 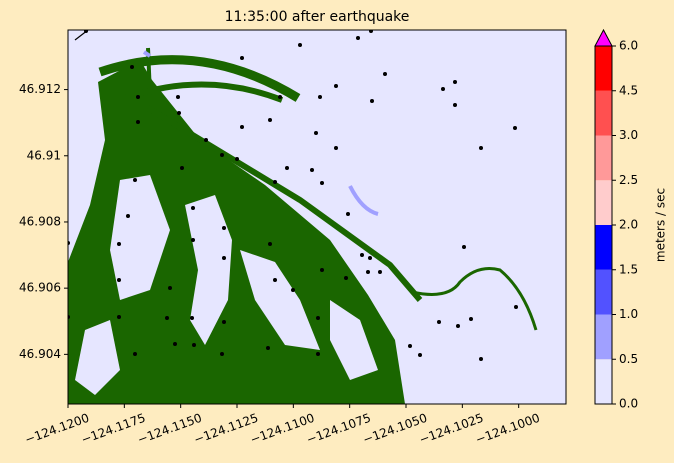 What do you see at coordinates (628, 269) in the screenshot?
I see `colorbar-tick-label: 1.5` at bounding box center [628, 269].